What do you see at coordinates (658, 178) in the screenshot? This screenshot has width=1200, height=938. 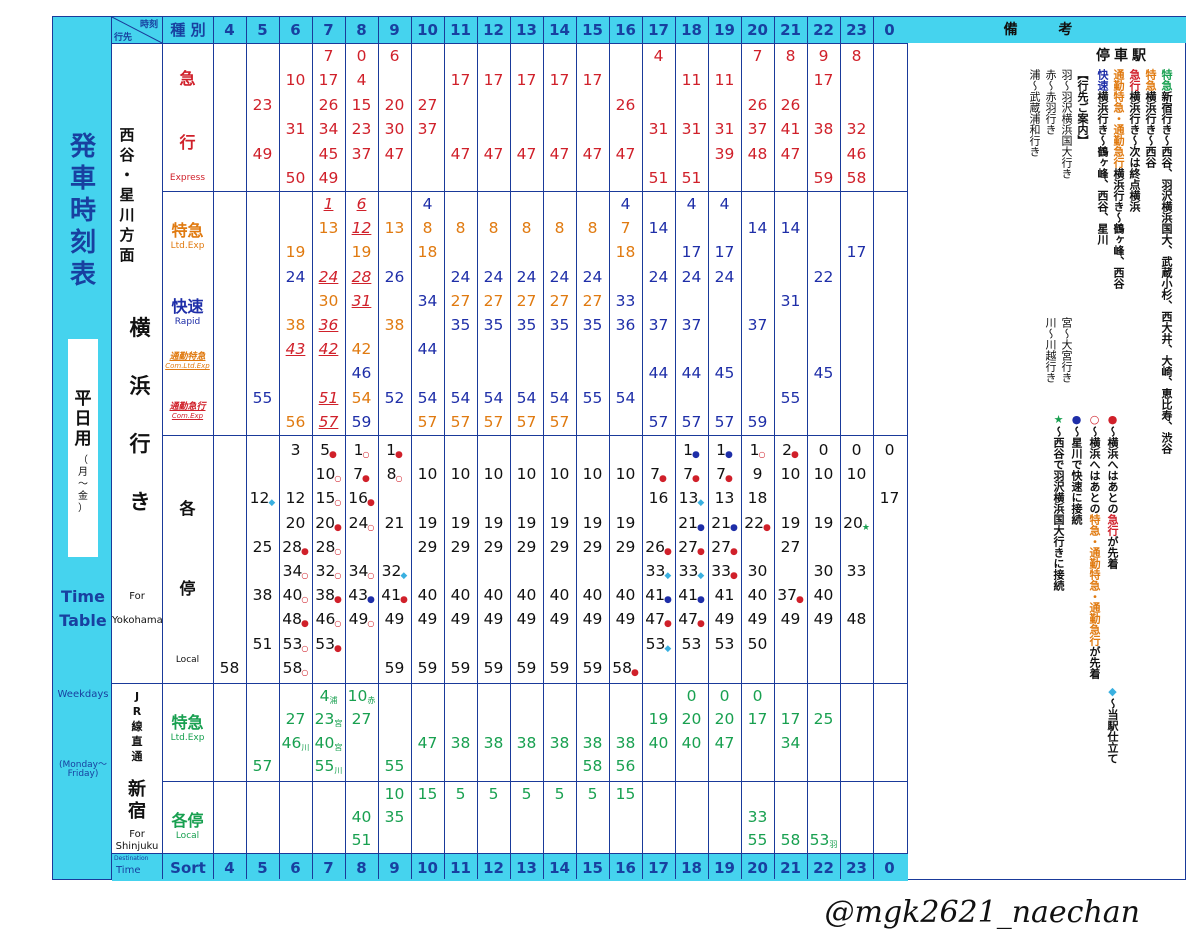 I see `express-departure: 51` at bounding box center [658, 178].